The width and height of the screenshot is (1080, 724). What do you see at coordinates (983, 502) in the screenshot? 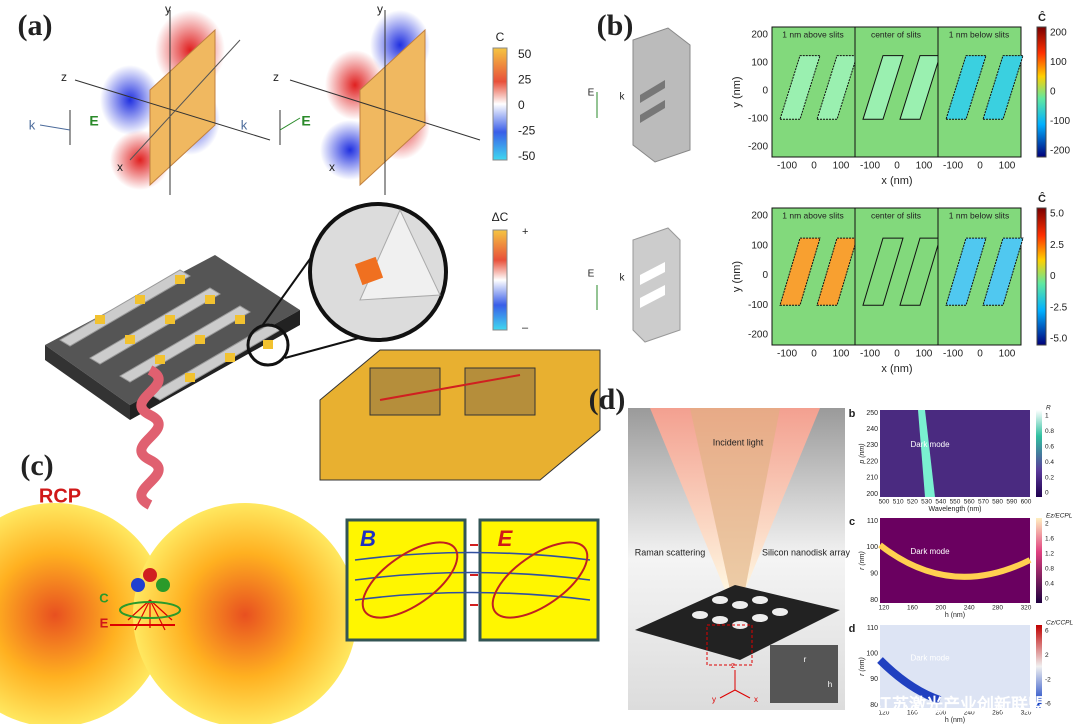
I see `x-tick-label: 570` at bounding box center [983, 502].